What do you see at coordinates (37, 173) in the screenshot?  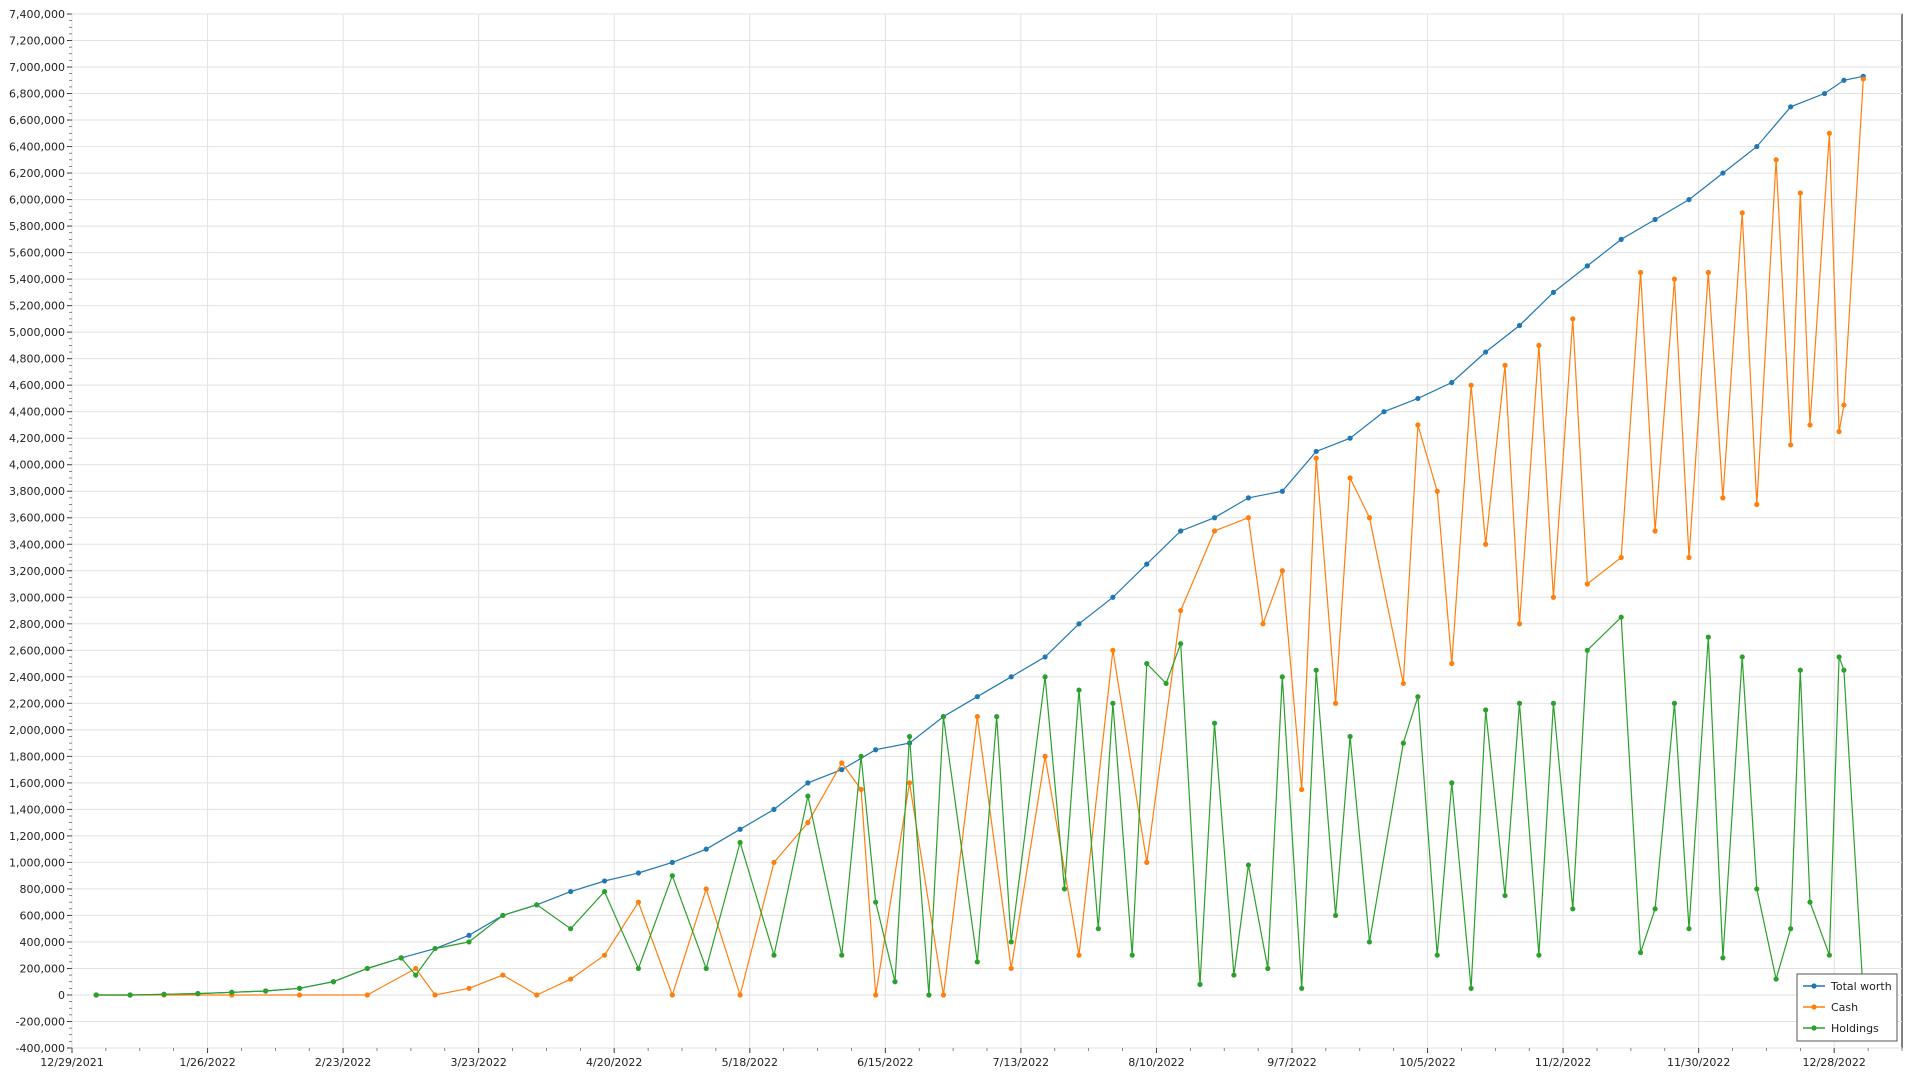 I see `y-tick-label: 6,200,000` at bounding box center [37, 173].